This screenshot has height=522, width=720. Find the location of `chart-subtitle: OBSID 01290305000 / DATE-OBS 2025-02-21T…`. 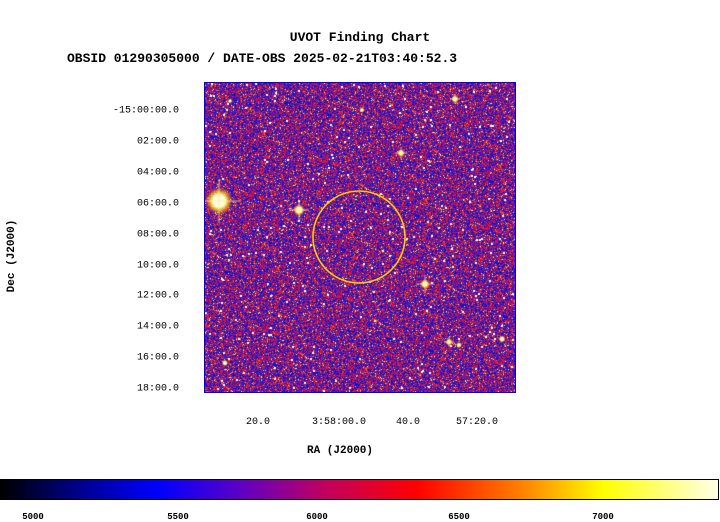

chart-subtitle: OBSID 01290305000 / DATE-OBS 2025-02-21T… is located at coordinates (262, 58).